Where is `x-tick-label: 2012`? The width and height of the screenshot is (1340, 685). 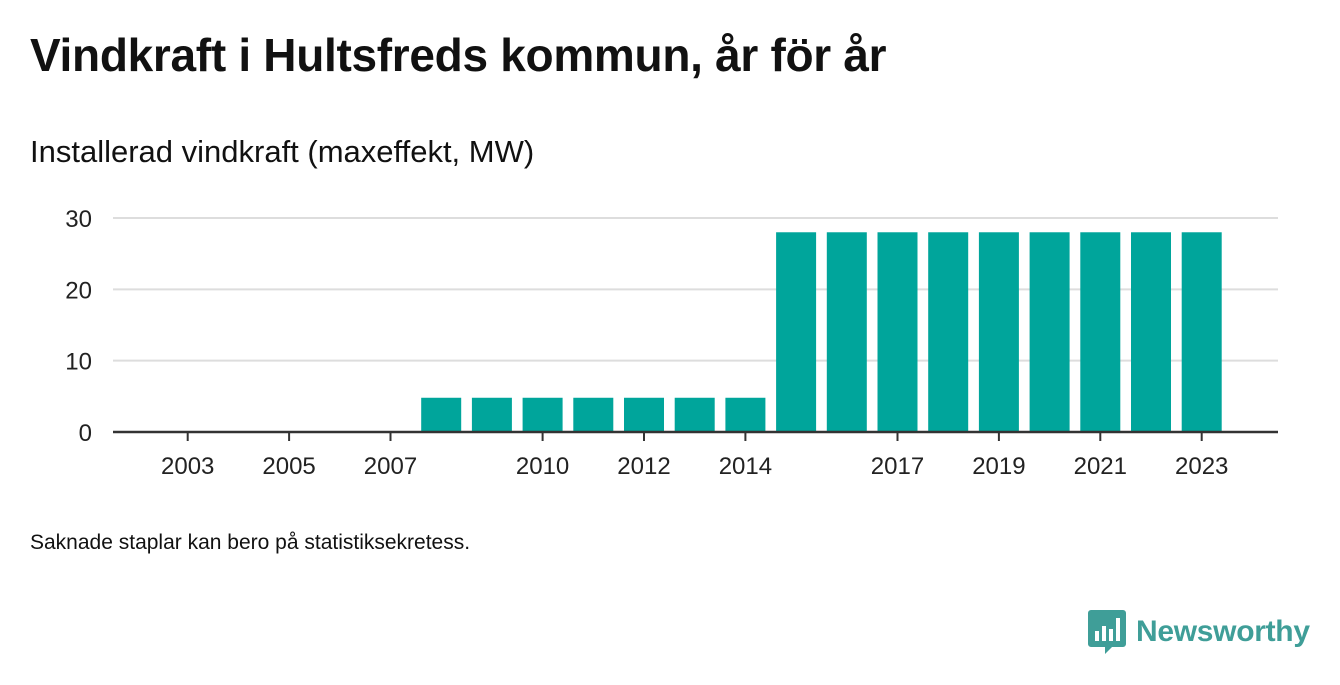
x-tick-label: 2012 is located at coordinates (643, 466).